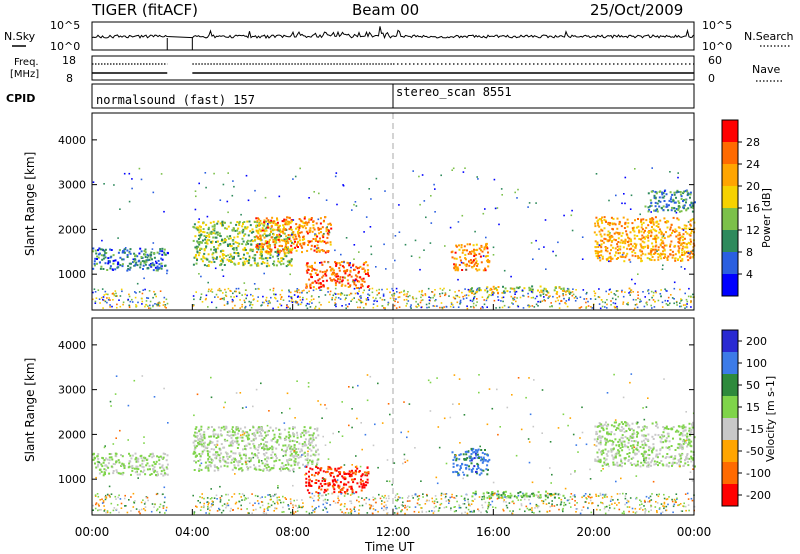 This screenshot has height=554, width=800. I want to click on colorbar-swatch, so click(730, 219).